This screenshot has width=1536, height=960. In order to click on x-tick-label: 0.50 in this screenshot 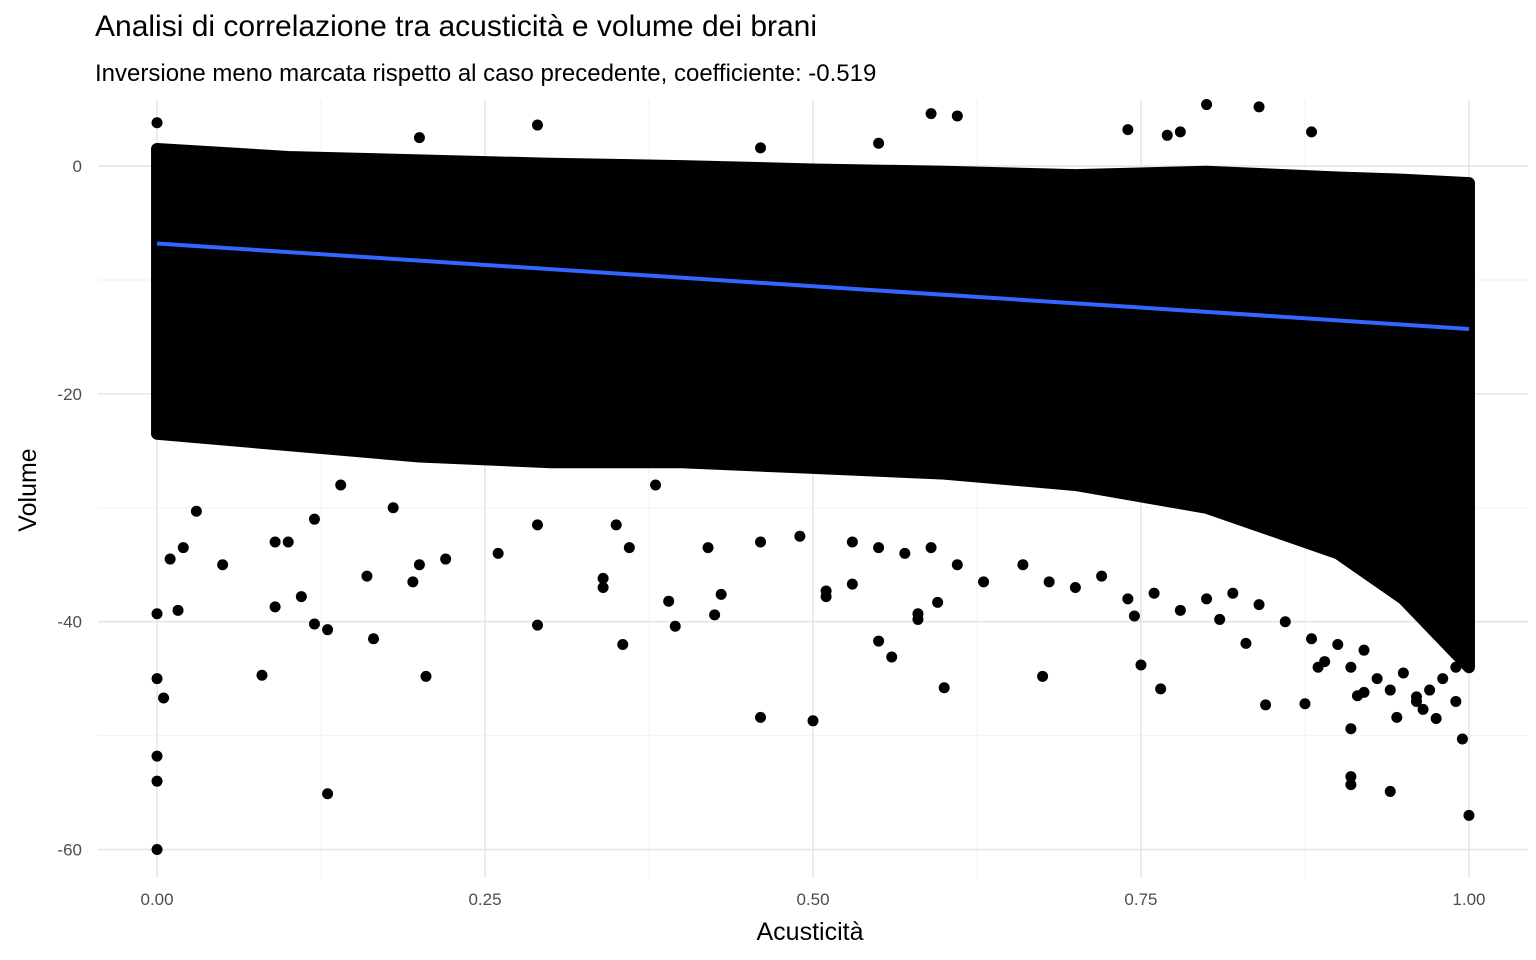, I will do `click(812, 899)`.